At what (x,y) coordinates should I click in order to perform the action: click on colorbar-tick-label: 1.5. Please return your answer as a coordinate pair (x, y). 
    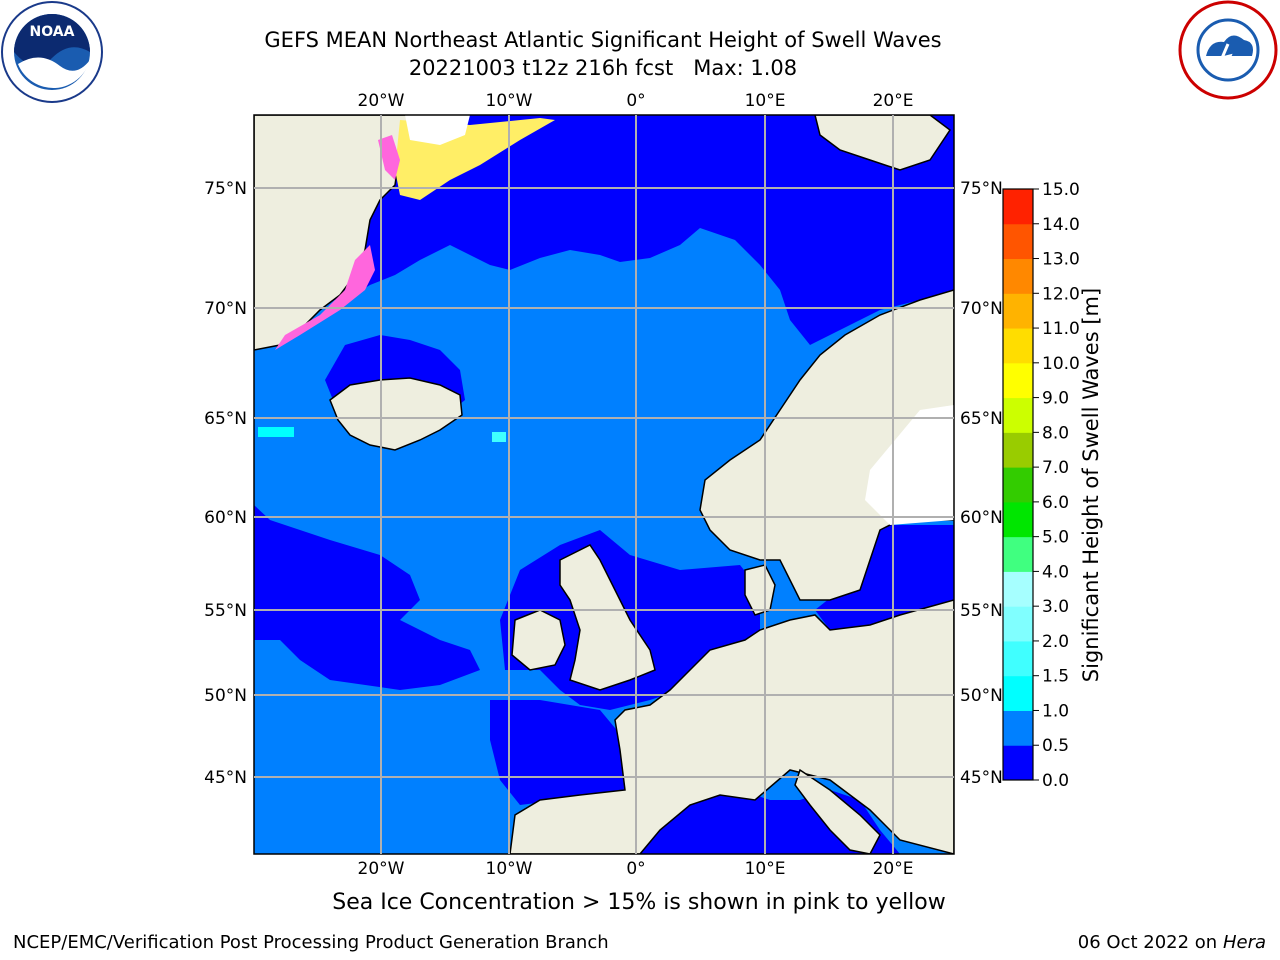
    Looking at the image, I should click on (1055, 677).